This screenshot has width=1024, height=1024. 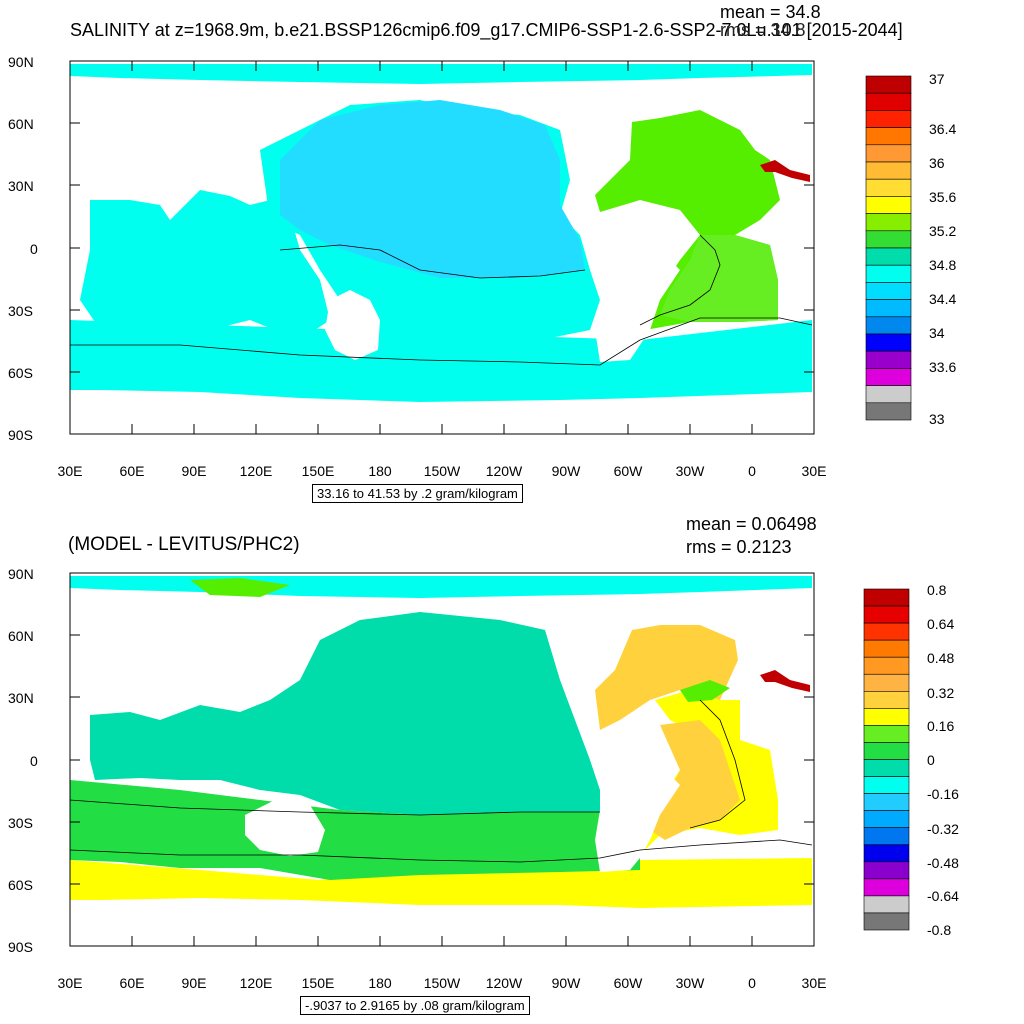 What do you see at coordinates (691, 983) in the screenshot?
I see `bottom-lon-label-30w: 30W` at bounding box center [691, 983].